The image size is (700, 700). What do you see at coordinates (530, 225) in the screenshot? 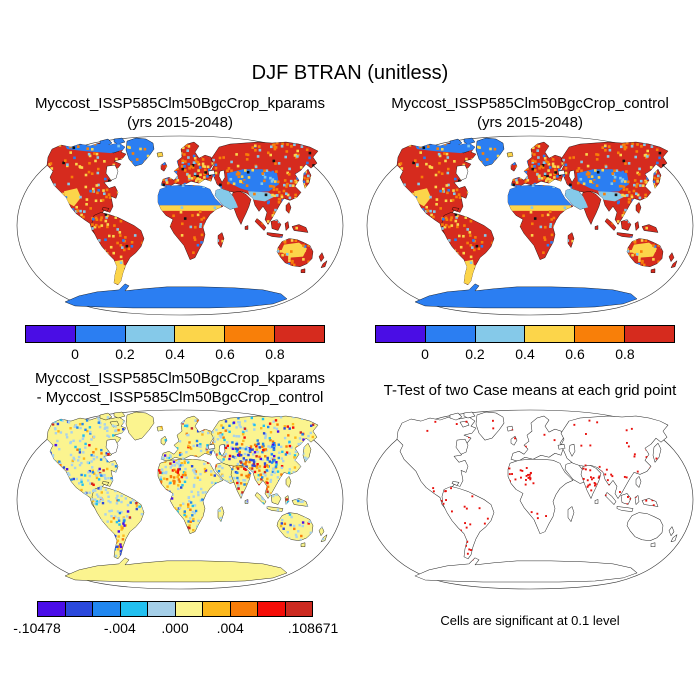
I see `world-map-control` at bounding box center [530, 225].